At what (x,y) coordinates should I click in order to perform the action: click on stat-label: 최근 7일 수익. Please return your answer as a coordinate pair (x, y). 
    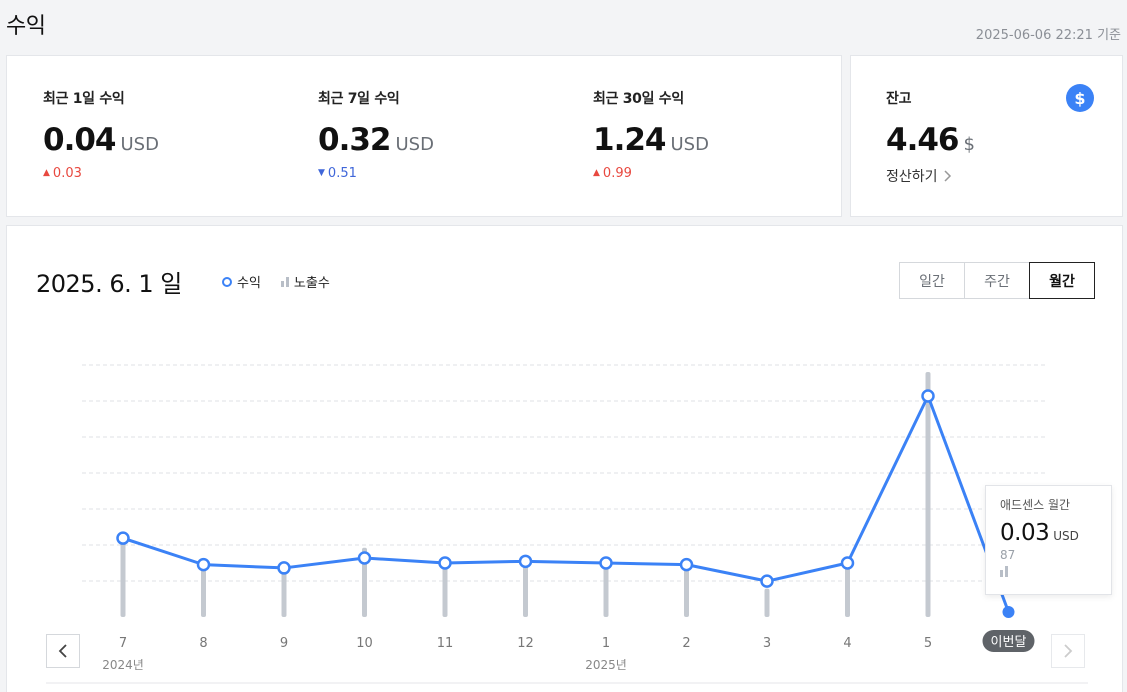
    Looking at the image, I should click on (359, 99).